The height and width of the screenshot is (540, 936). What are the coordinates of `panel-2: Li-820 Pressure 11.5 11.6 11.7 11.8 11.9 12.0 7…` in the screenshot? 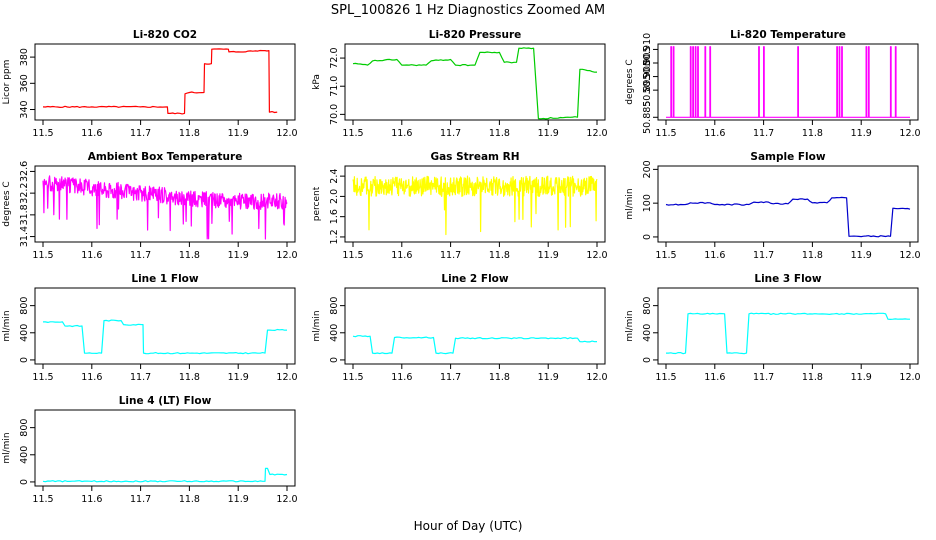 It's located at (460, 84).